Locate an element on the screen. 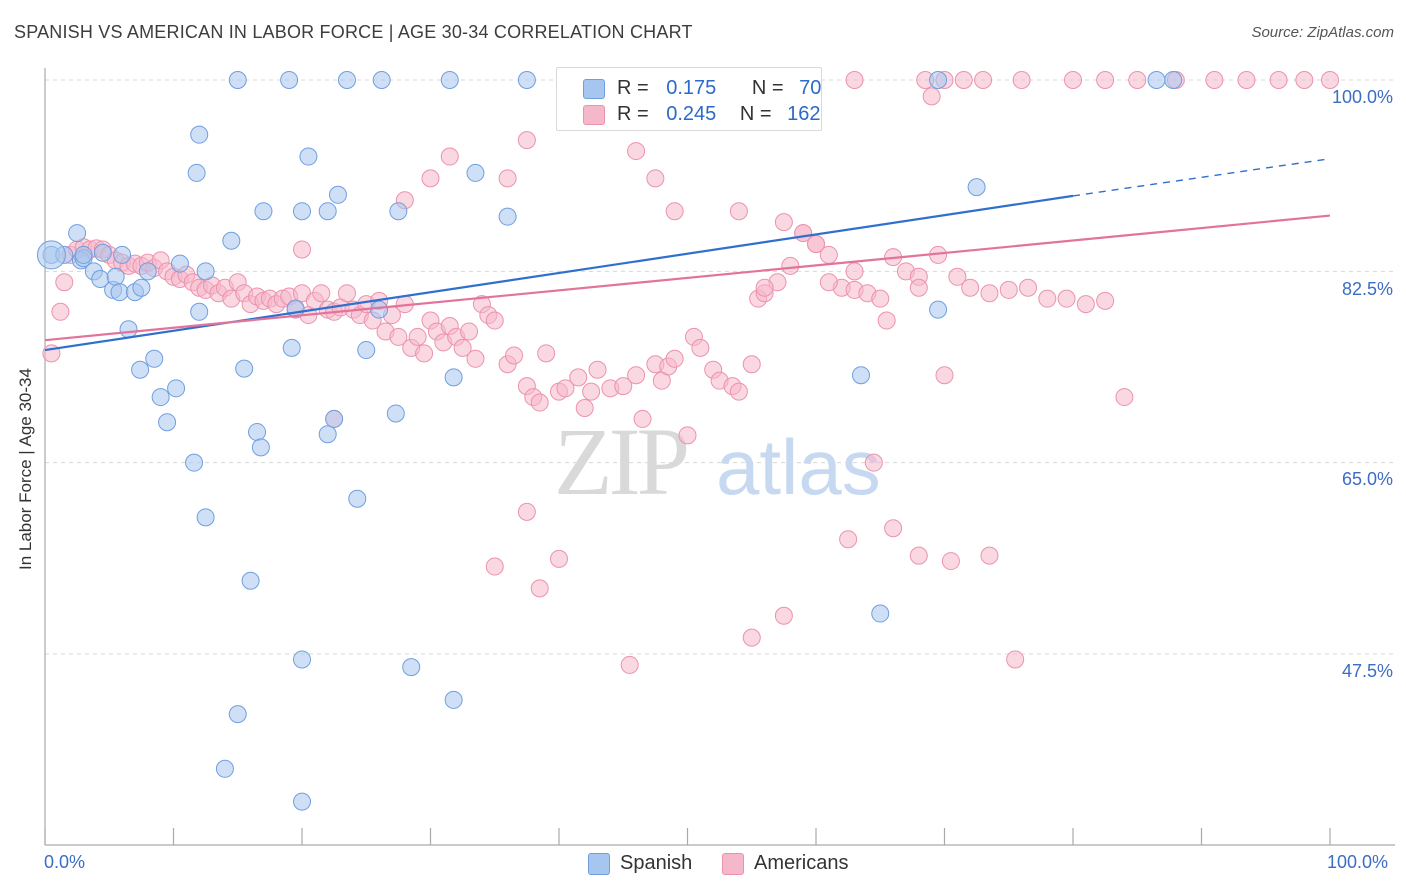 This screenshot has width=1406, height=892. stats-legend: R = 0.175 N = 70 R = 0.245 N = 162 is located at coordinates (689, 99).